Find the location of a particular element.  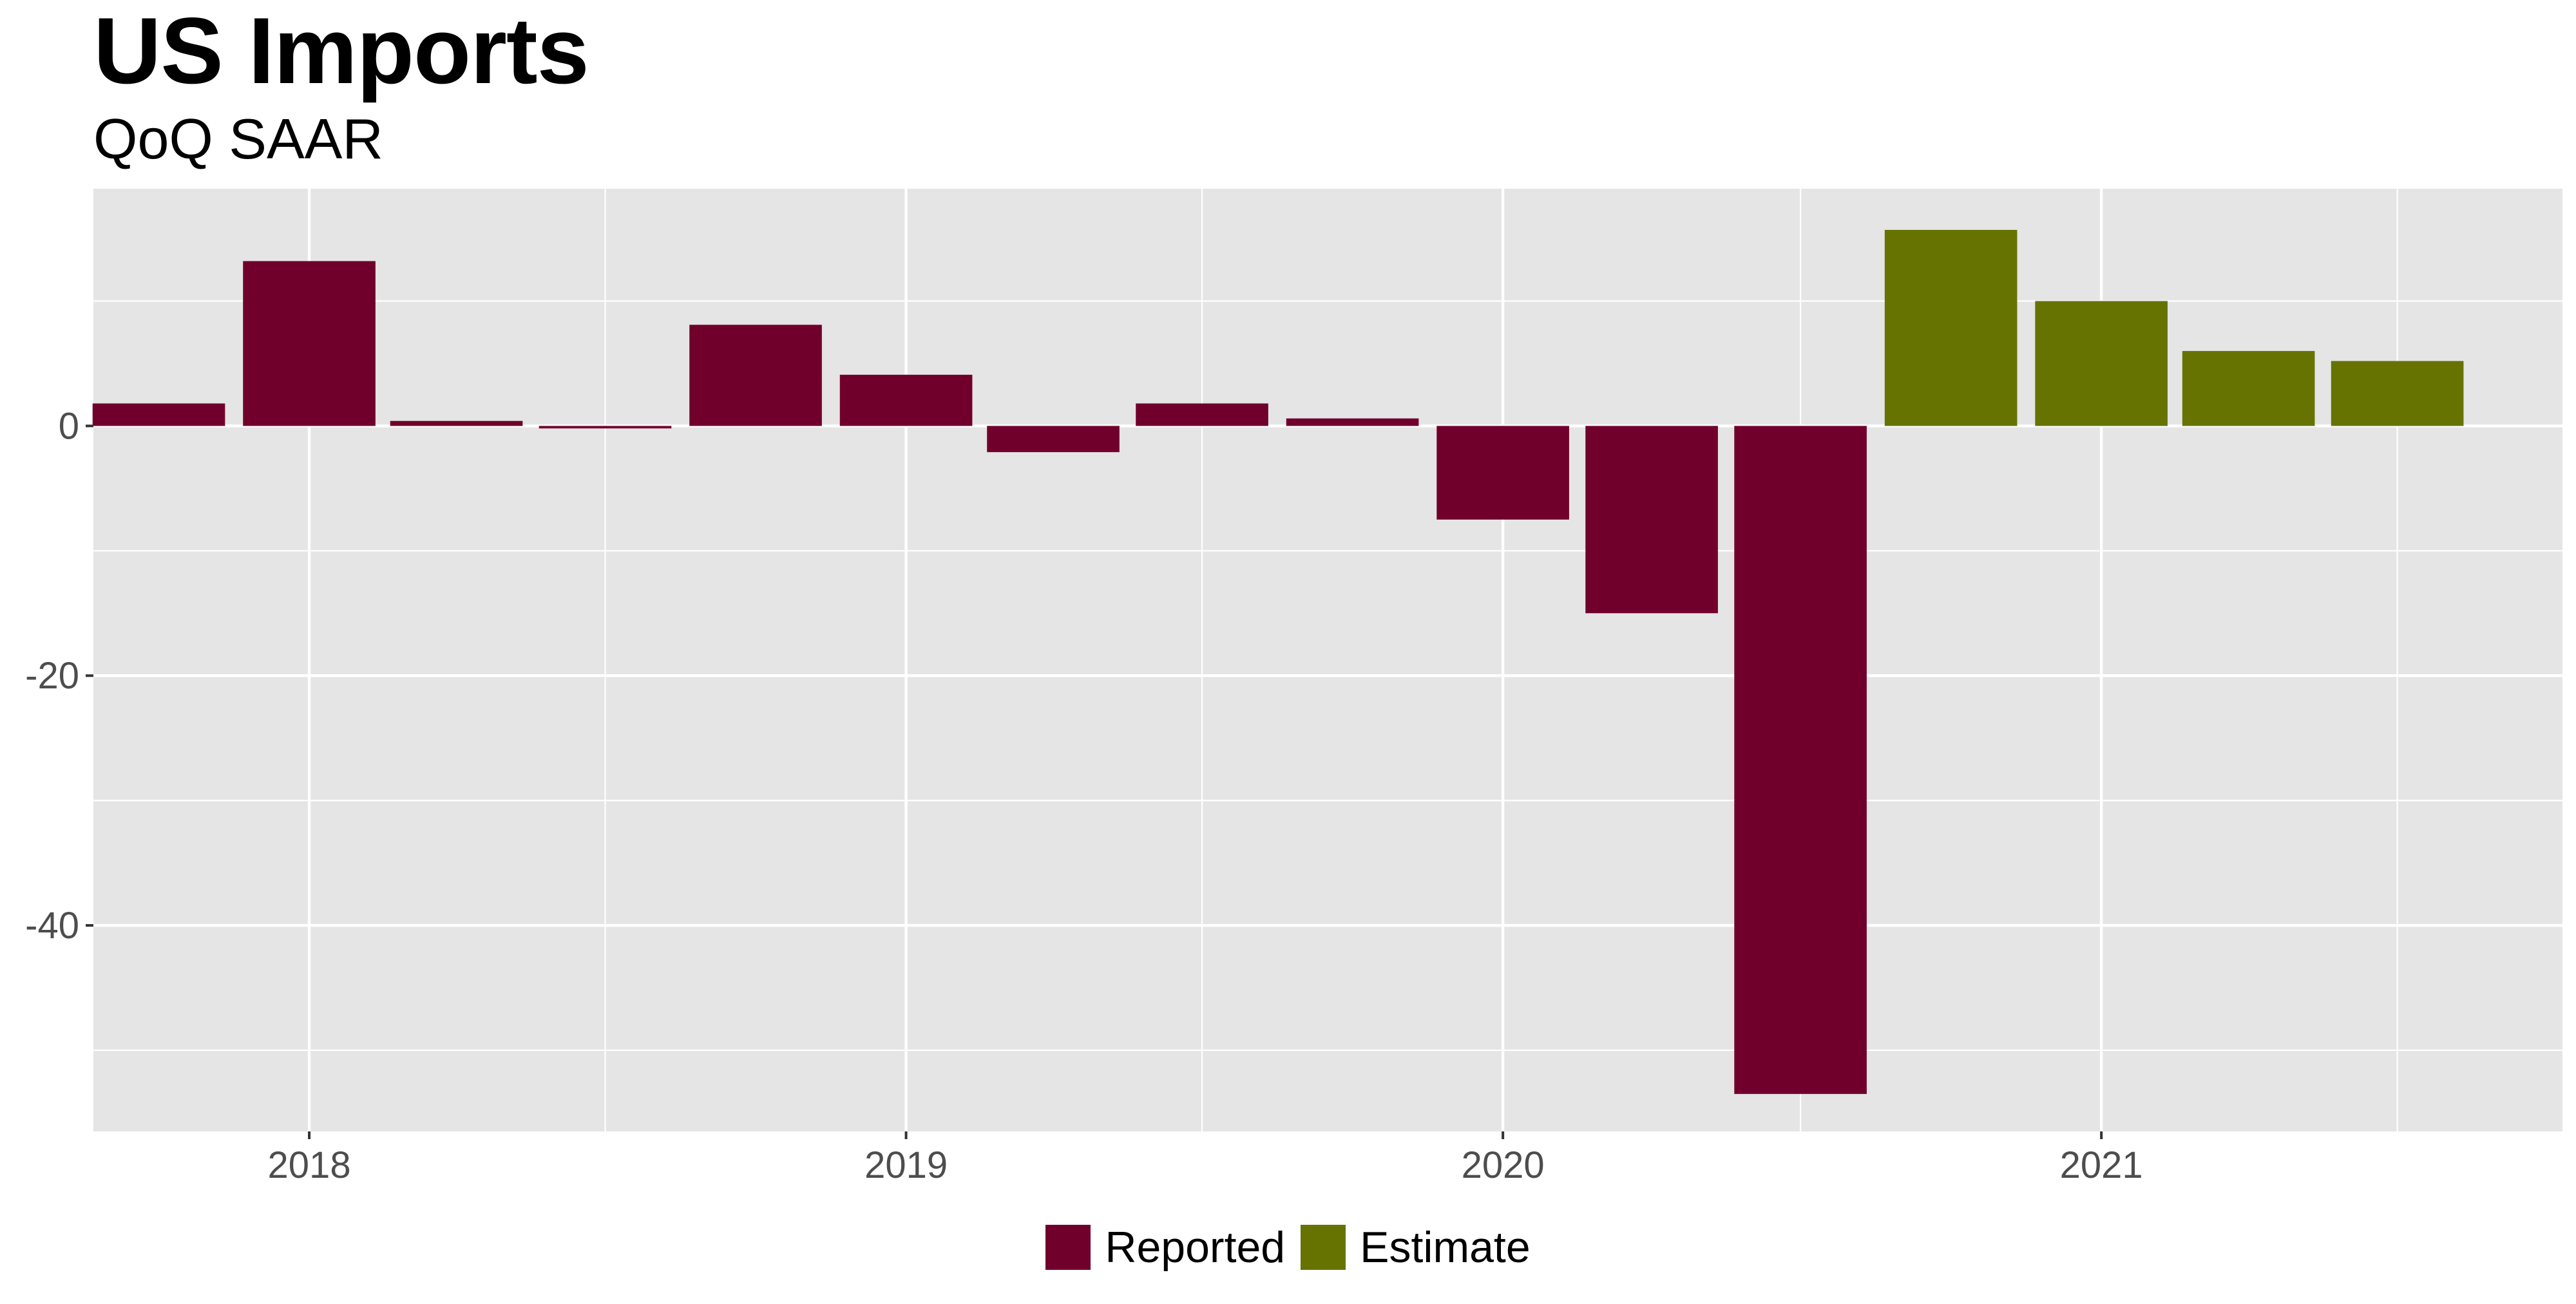

legend-label-reported: Reported is located at coordinates (1195, 1248).